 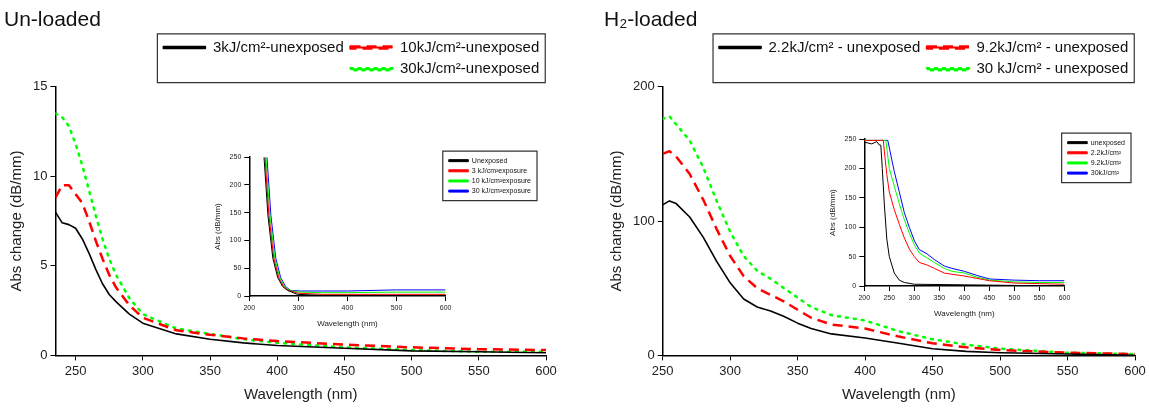 What do you see at coordinates (651, 19) in the screenshot?
I see `chart-title: H₂-loaded` at bounding box center [651, 19].